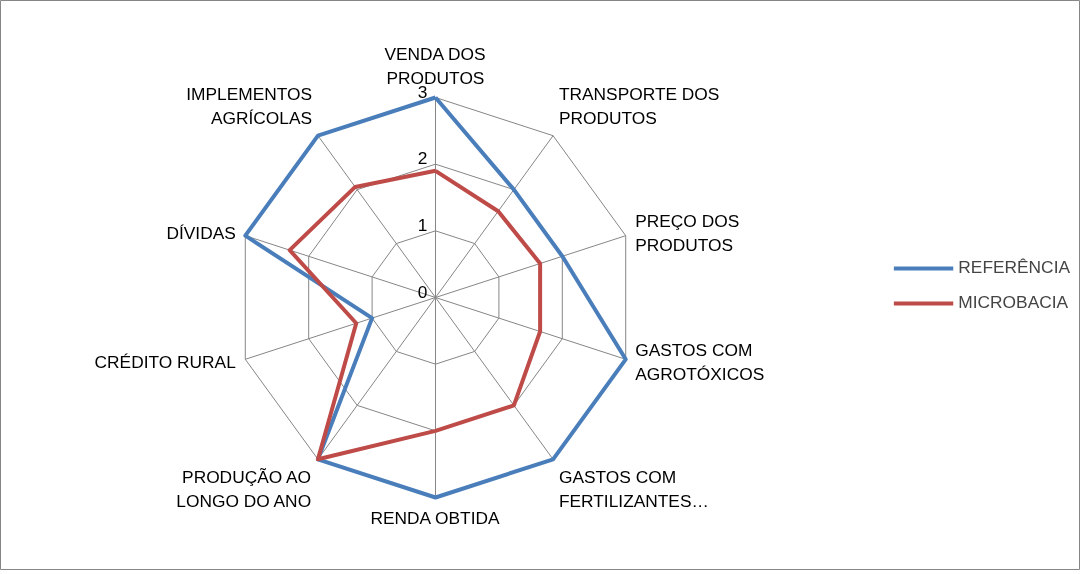 Image resolution: width=1084 pixels, height=574 pixels. What do you see at coordinates (435, 517) in the screenshot?
I see `spoke-label: RENDA OBTIDA` at bounding box center [435, 517].